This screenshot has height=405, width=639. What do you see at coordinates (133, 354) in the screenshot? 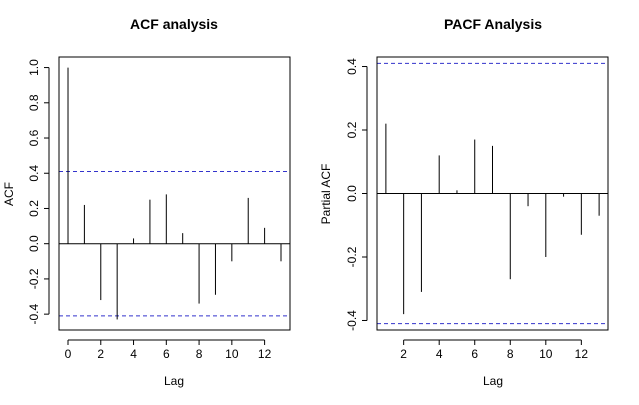
I see `acf-x-tick-label: 4` at bounding box center [133, 354].